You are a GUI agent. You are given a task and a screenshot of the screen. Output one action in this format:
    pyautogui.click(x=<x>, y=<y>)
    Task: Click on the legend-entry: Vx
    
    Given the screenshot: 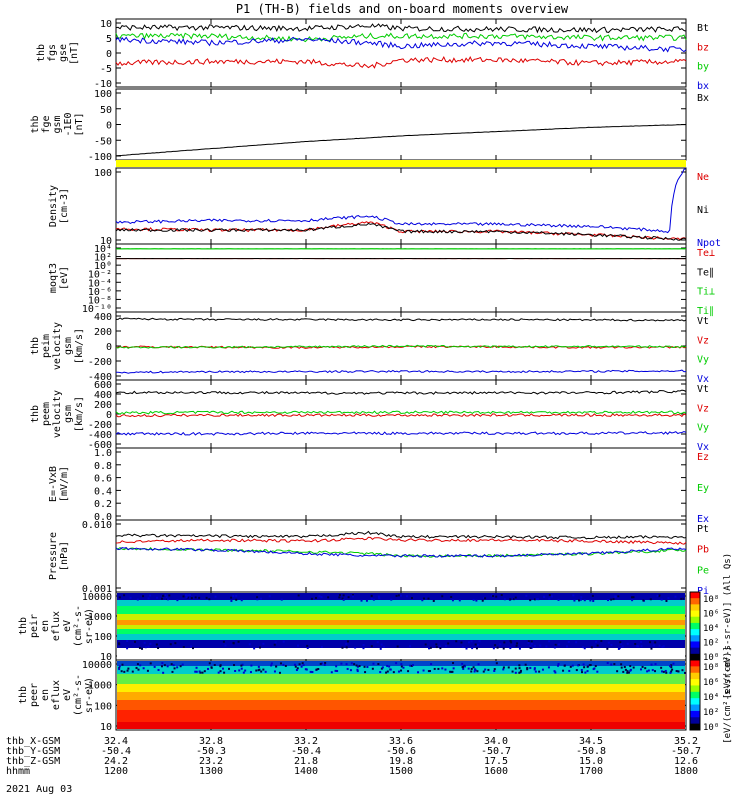 What is the action you would take?
    pyautogui.click(x=703, y=447)
    